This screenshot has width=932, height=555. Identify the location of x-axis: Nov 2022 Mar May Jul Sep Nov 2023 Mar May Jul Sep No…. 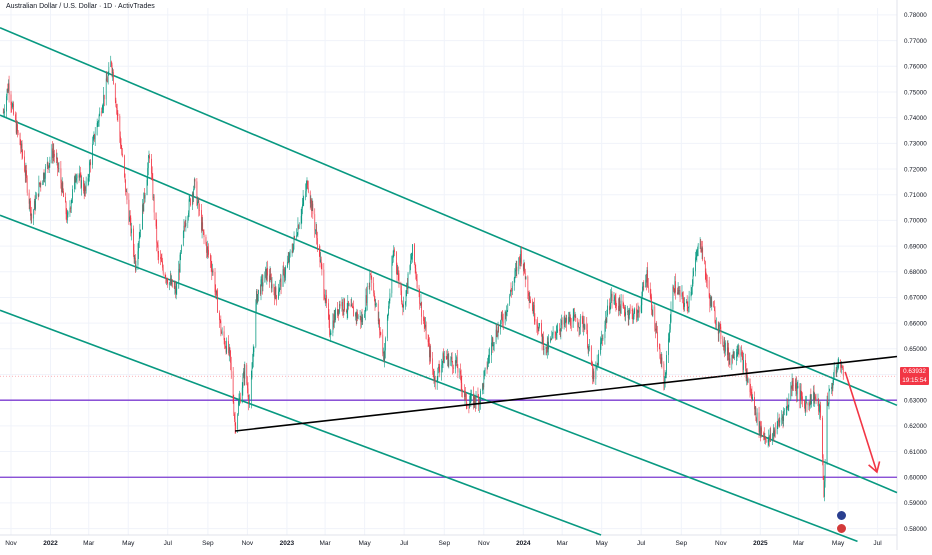
(443, 543).